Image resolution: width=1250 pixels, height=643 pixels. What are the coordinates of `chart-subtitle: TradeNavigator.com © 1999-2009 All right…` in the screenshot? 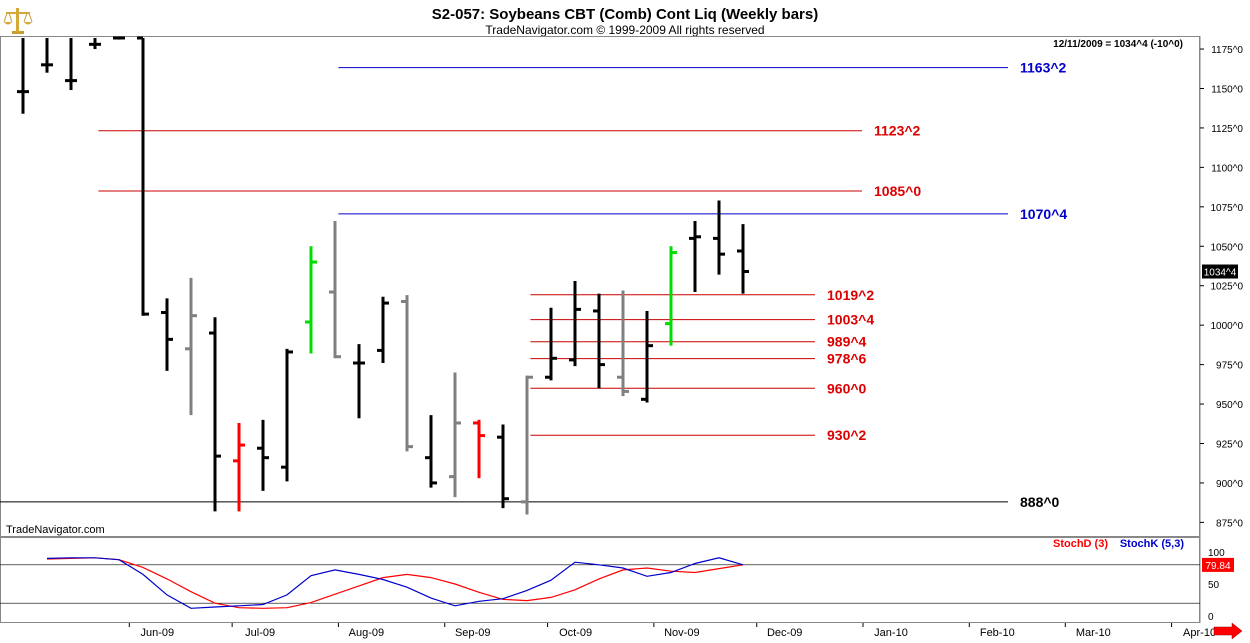 It's located at (624, 30).